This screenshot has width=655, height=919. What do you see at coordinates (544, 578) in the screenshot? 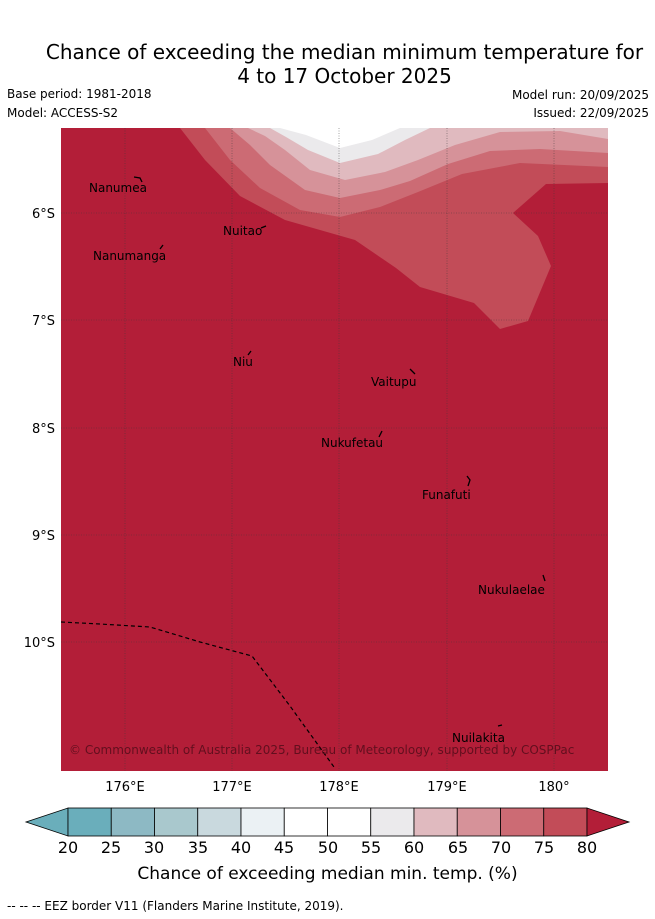
I see `nukulaelae-island` at bounding box center [544, 578].